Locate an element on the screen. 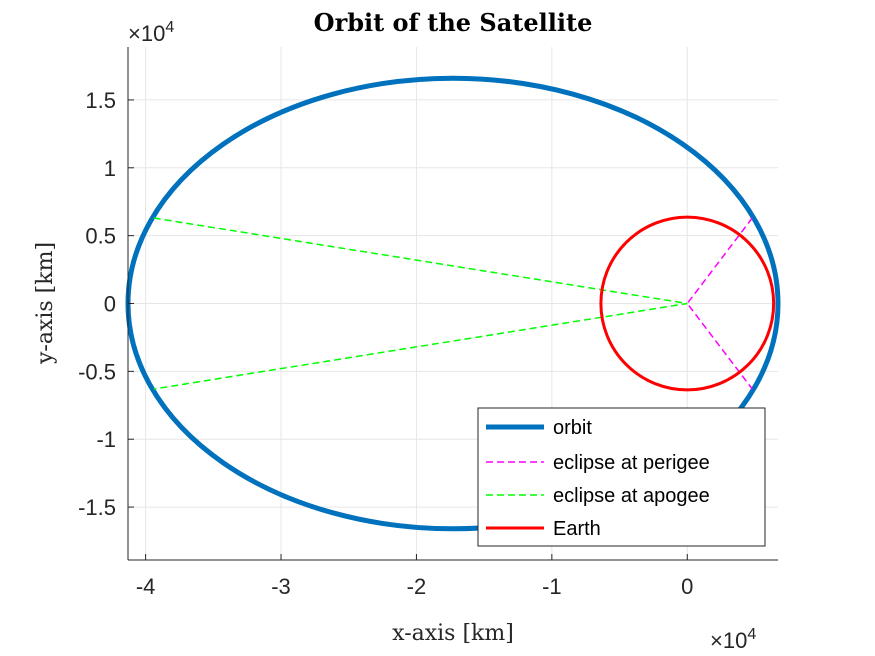 The height and width of the screenshot is (656, 875). y-exponent-label: ×10⁴ is located at coordinates (151, 32).